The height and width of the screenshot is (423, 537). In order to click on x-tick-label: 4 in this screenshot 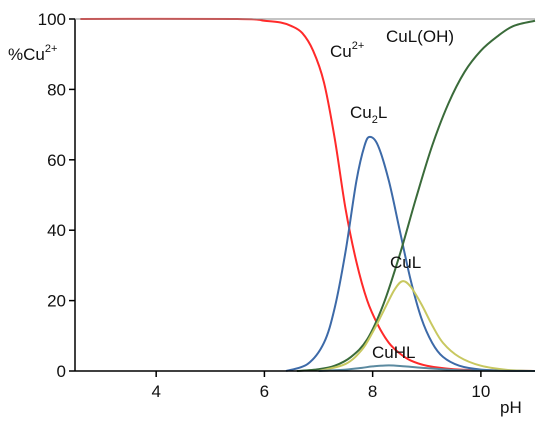, I will do `click(155, 391)`.